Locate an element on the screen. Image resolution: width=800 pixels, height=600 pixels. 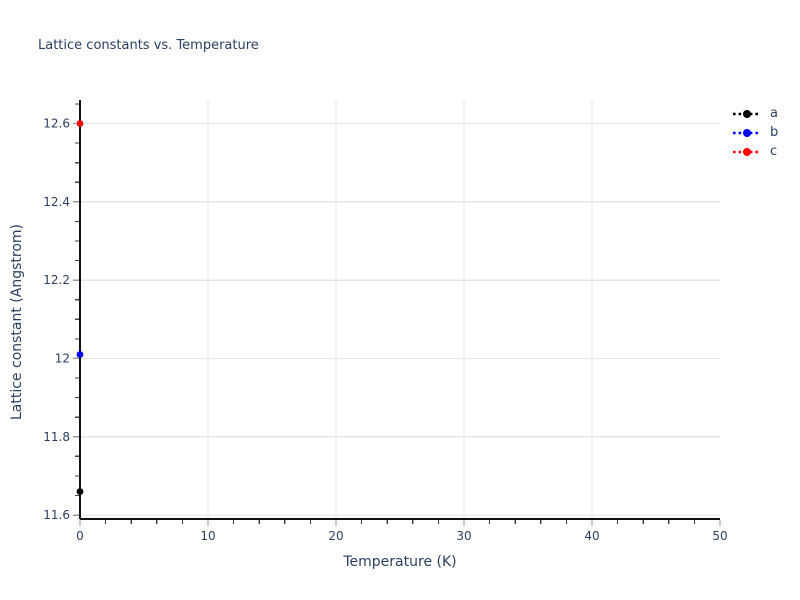
legend-symbol-c is located at coordinates (747, 151).